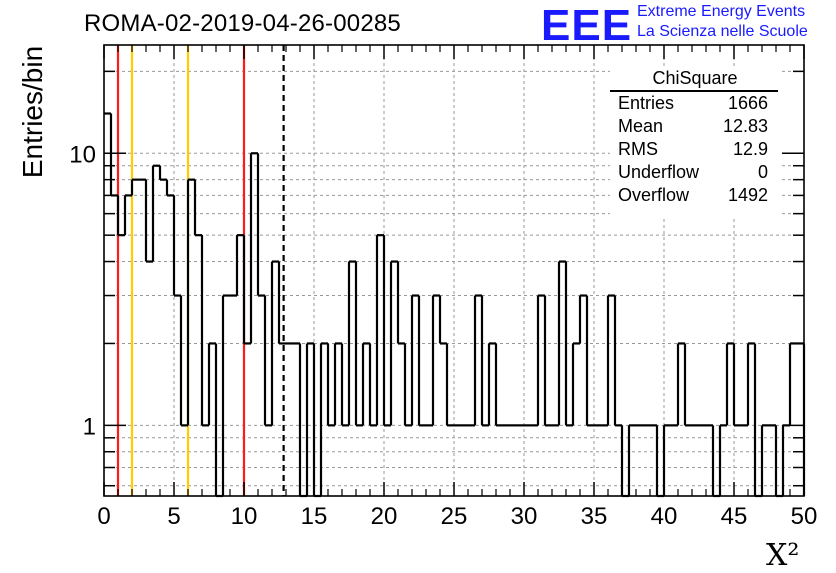 The width and height of the screenshot is (836, 573). What do you see at coordinates (694, 91) in the screenshot?
I see `stats-title-underline` at bounding box center [694, 91].